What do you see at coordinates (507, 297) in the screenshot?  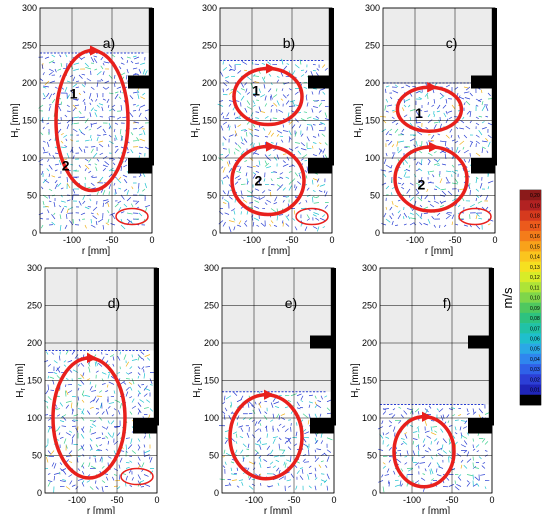 I see `colorbar-unit: m/s` at bounding box center [507, 297].